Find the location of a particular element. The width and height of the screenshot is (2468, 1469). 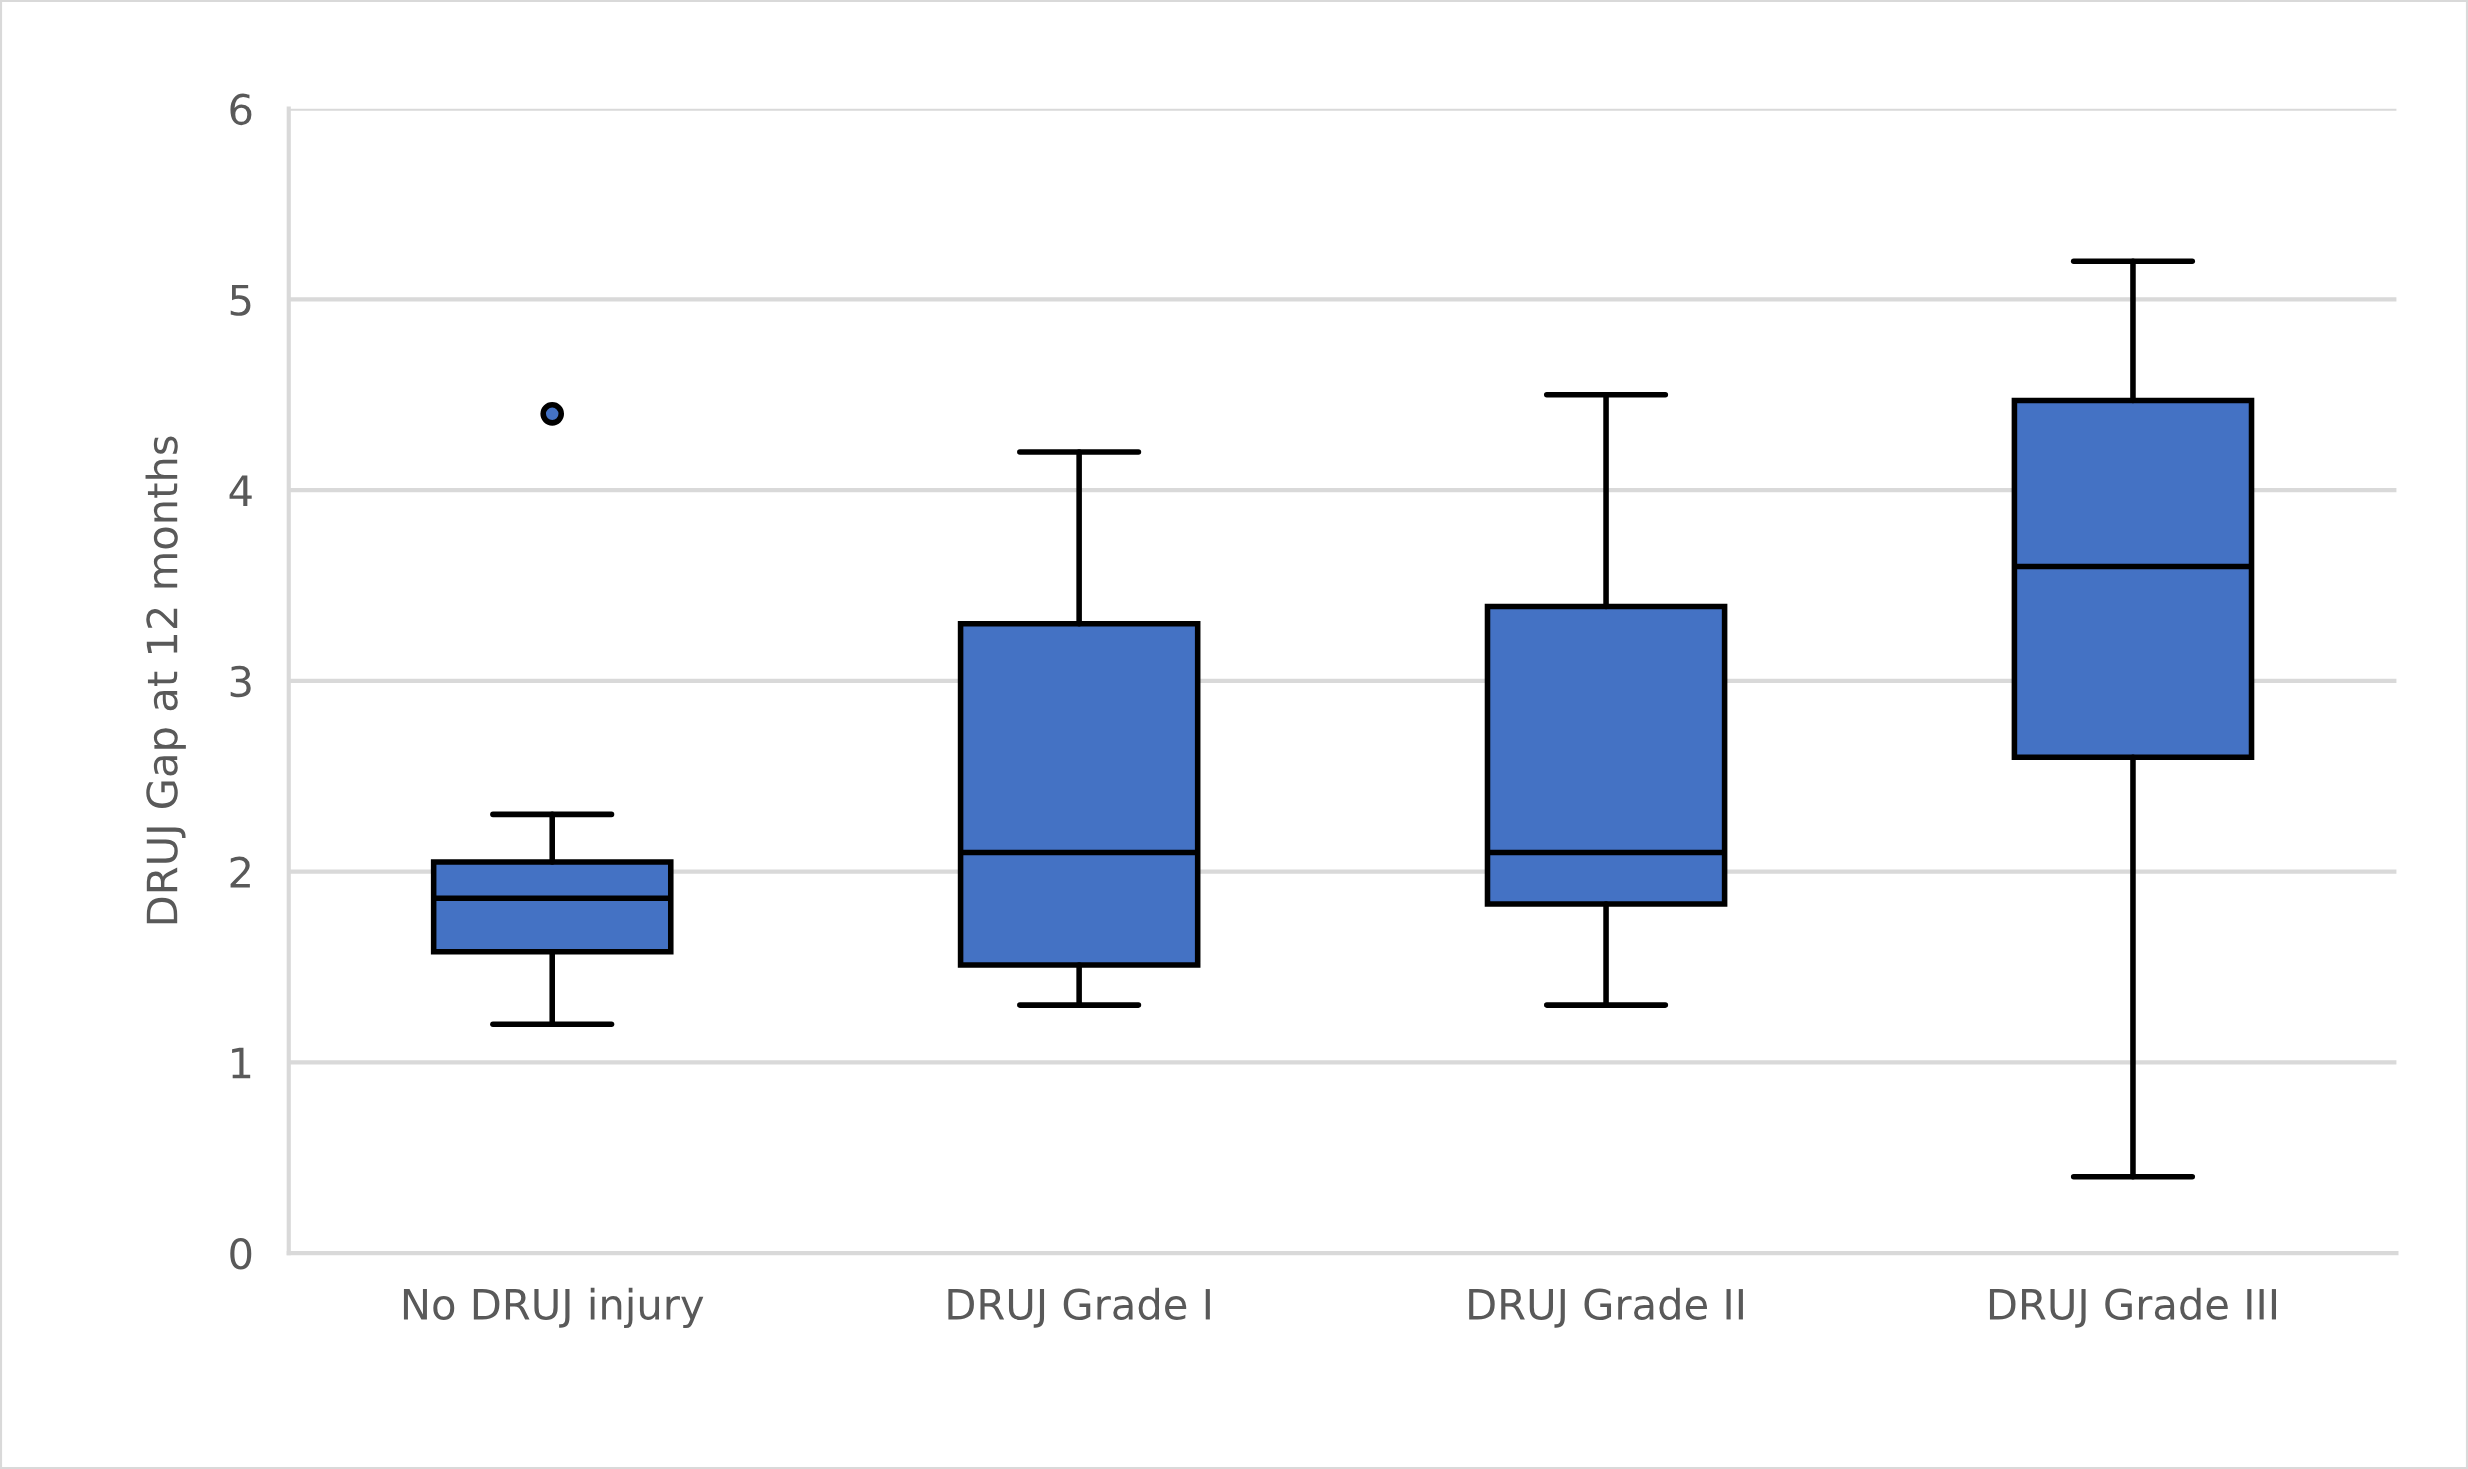

y-axis-title: DRUJ Gap at 12 months is located at coordinates (165, 680).